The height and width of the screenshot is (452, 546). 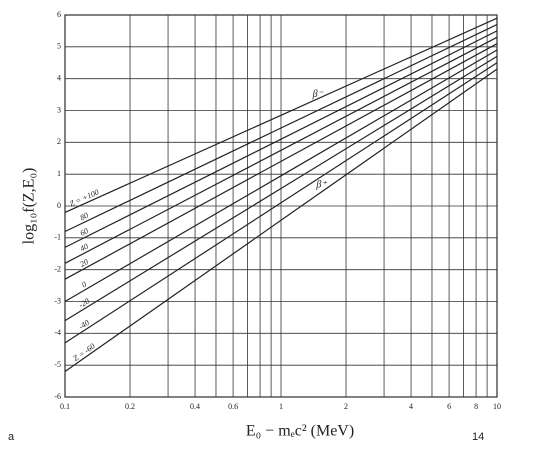 What do you see at coordinates (497, 406) in the screenshot?
I see `x-tick-label: 10` at bounding box center [497, 406].